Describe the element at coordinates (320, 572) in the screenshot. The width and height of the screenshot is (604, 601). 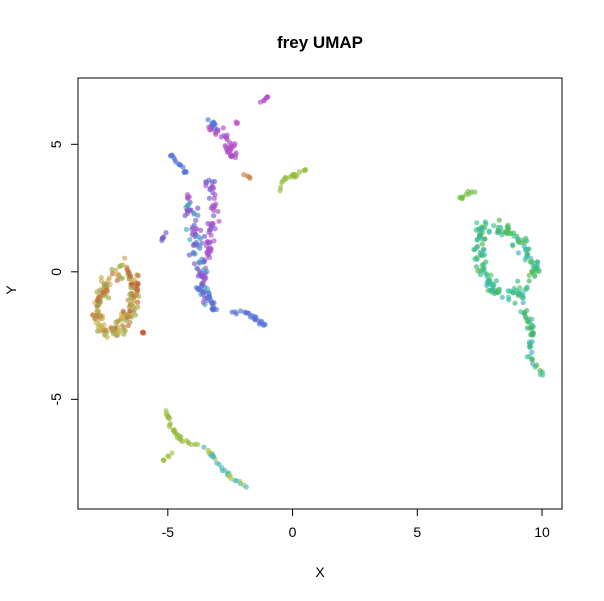
I see `x-axis-label: X` at that location.